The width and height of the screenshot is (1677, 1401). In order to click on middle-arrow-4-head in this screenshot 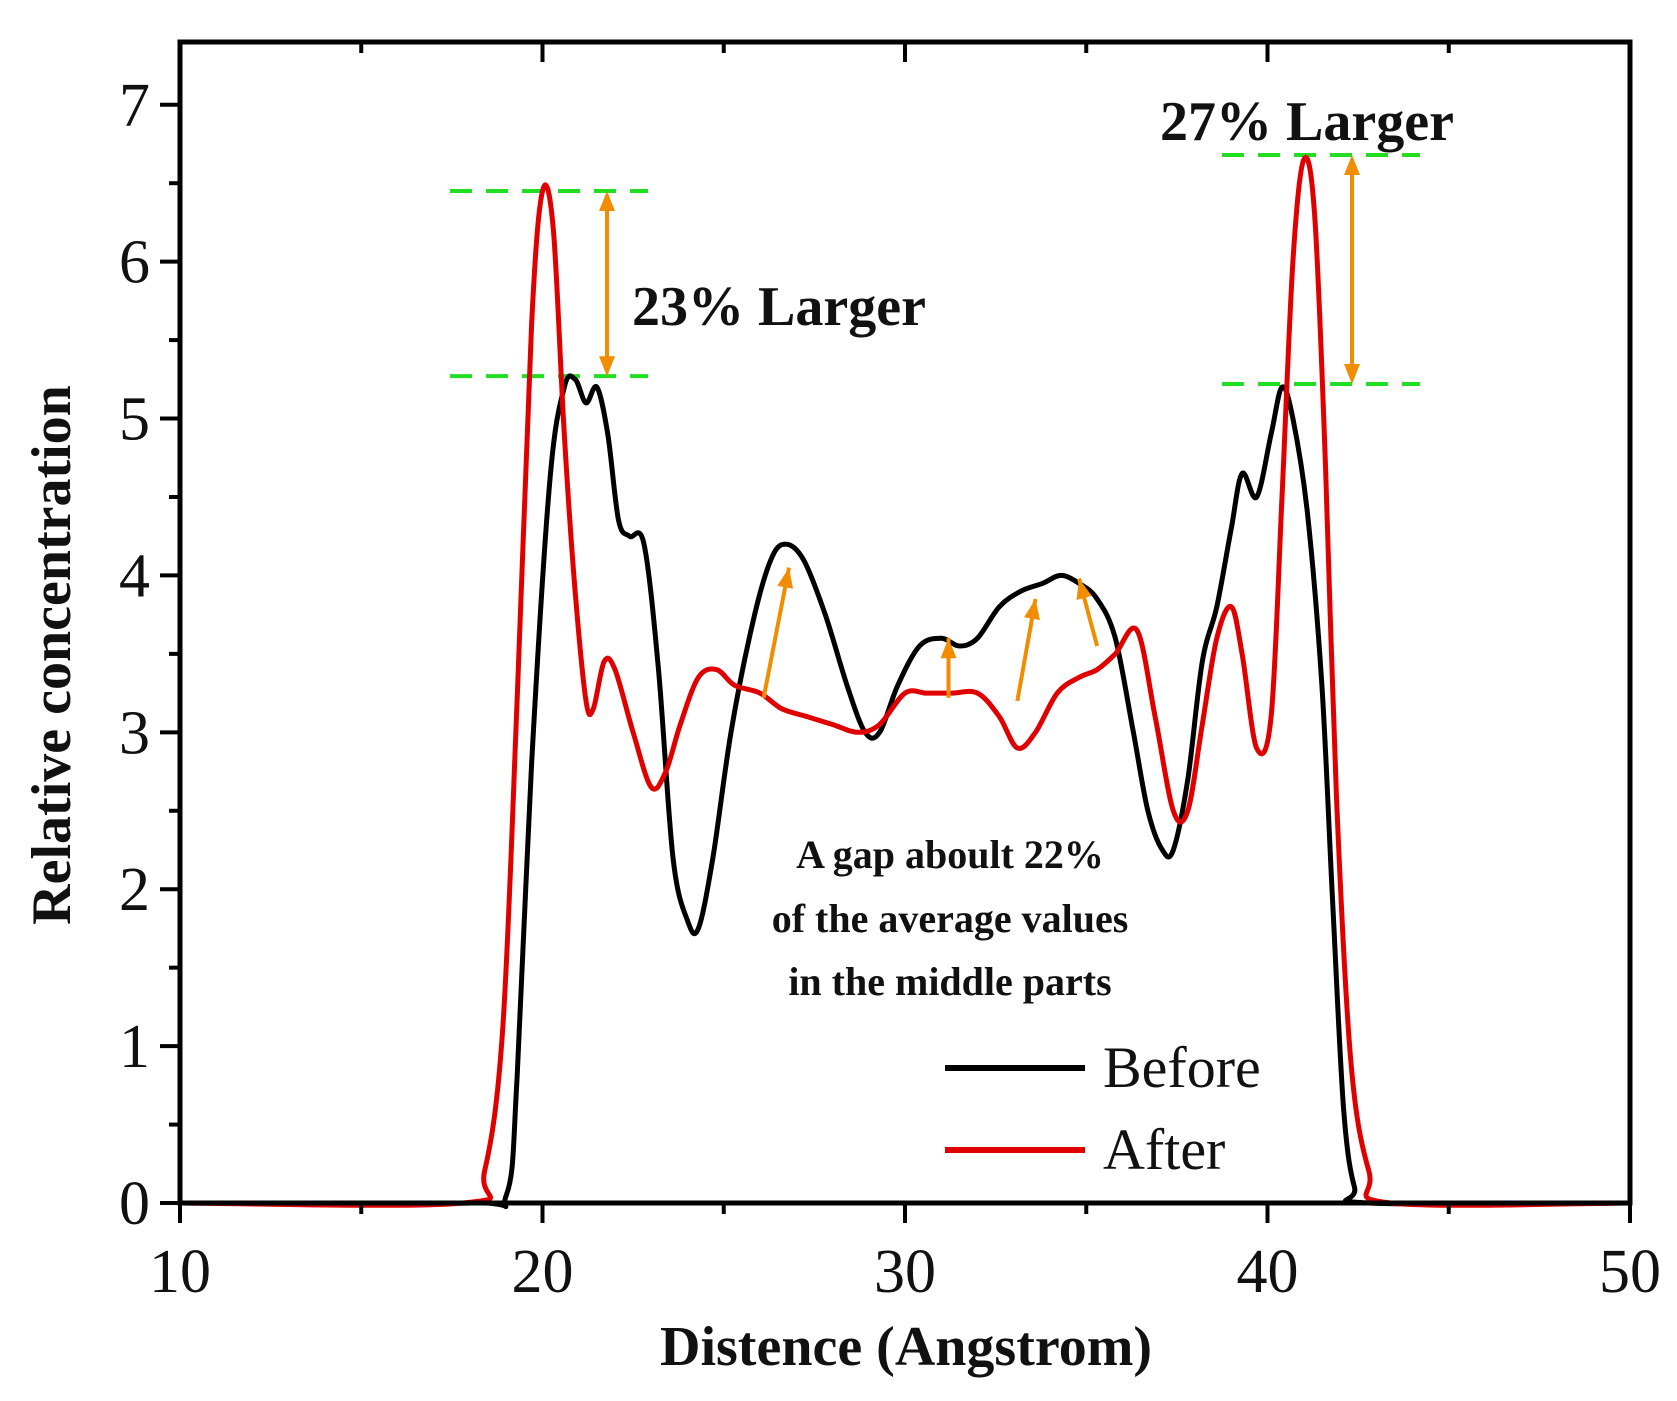, I will do `click(1084, 589)`.